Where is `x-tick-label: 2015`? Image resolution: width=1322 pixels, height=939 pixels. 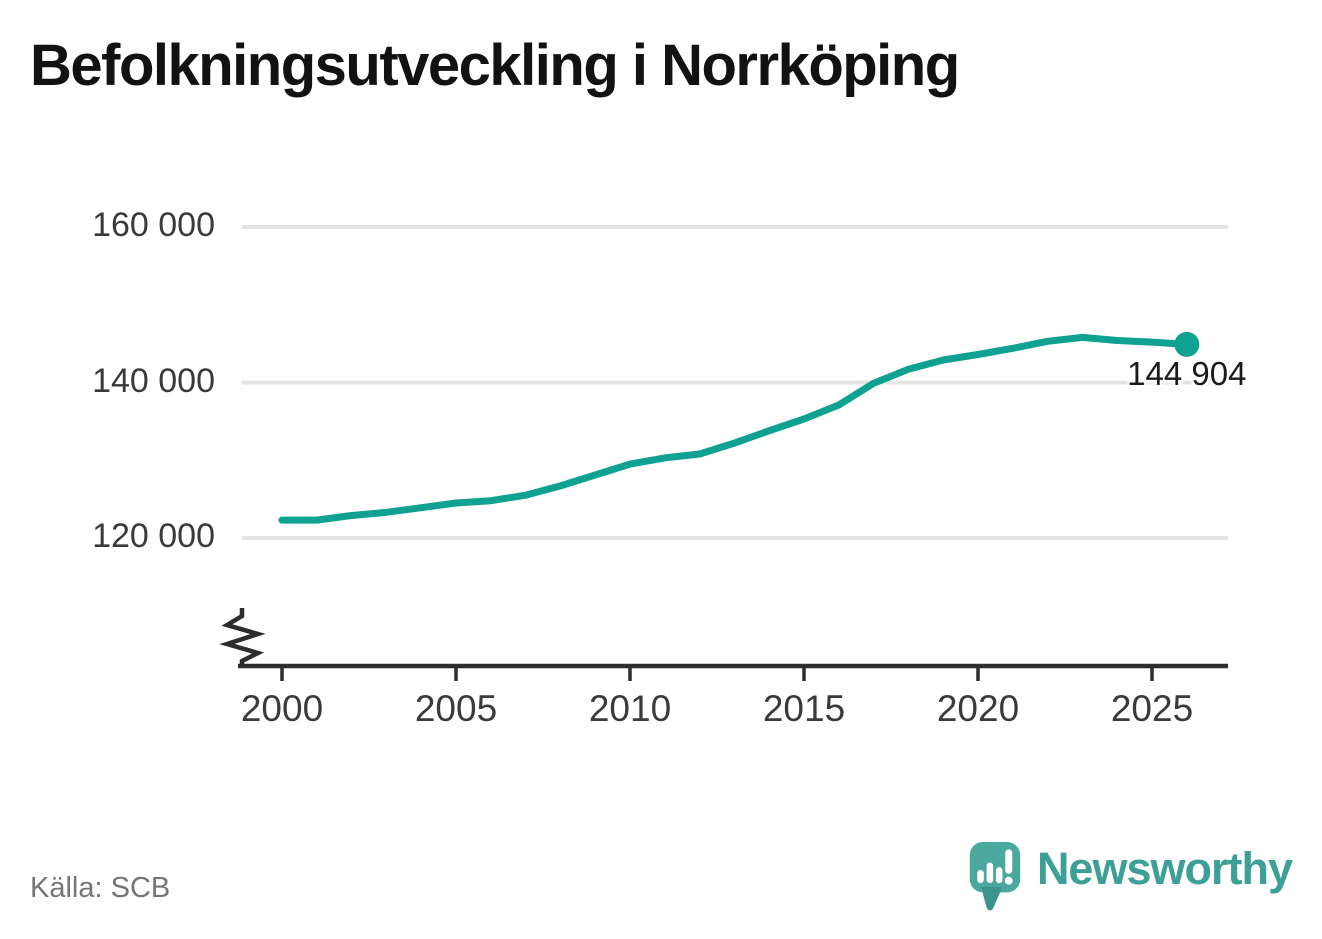
x-tick-label: 2015 is located at coordinates (804, 708).